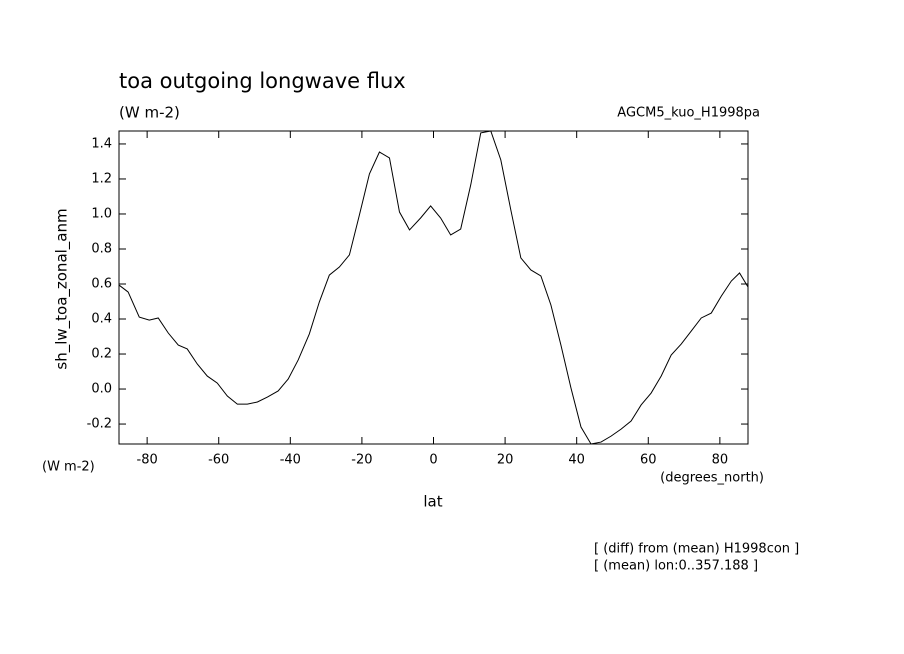  Describe the element at coordinates (101, 389) in the screenshot. I see `y-tick-label: 0.0` at that location.